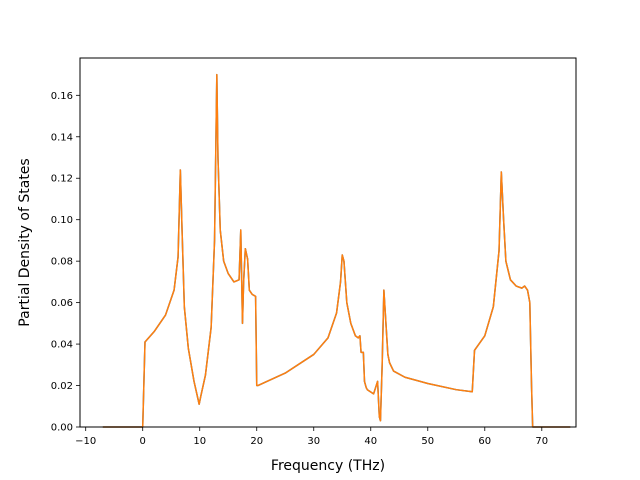 The height and width of the screenshot is (480, 640). Describe the element at coordinates (313, 441) in the screenshot. I see `x-tick-label: 30` at that location.